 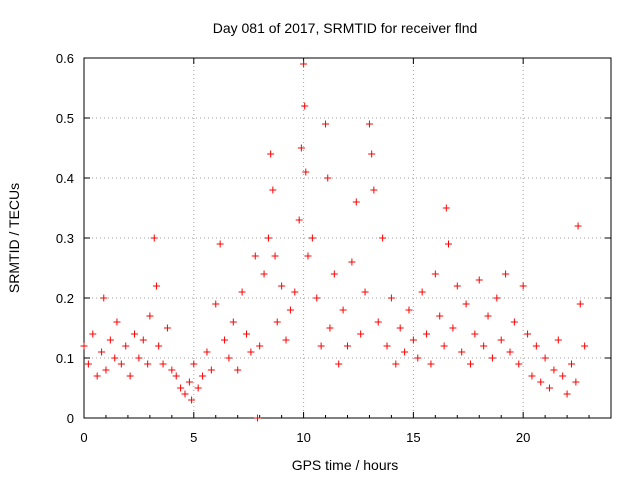 What do you see at coordinates (413, 437) in the screenshot?
I see `x-tick-label: 15` at bounding box center [413, 437].